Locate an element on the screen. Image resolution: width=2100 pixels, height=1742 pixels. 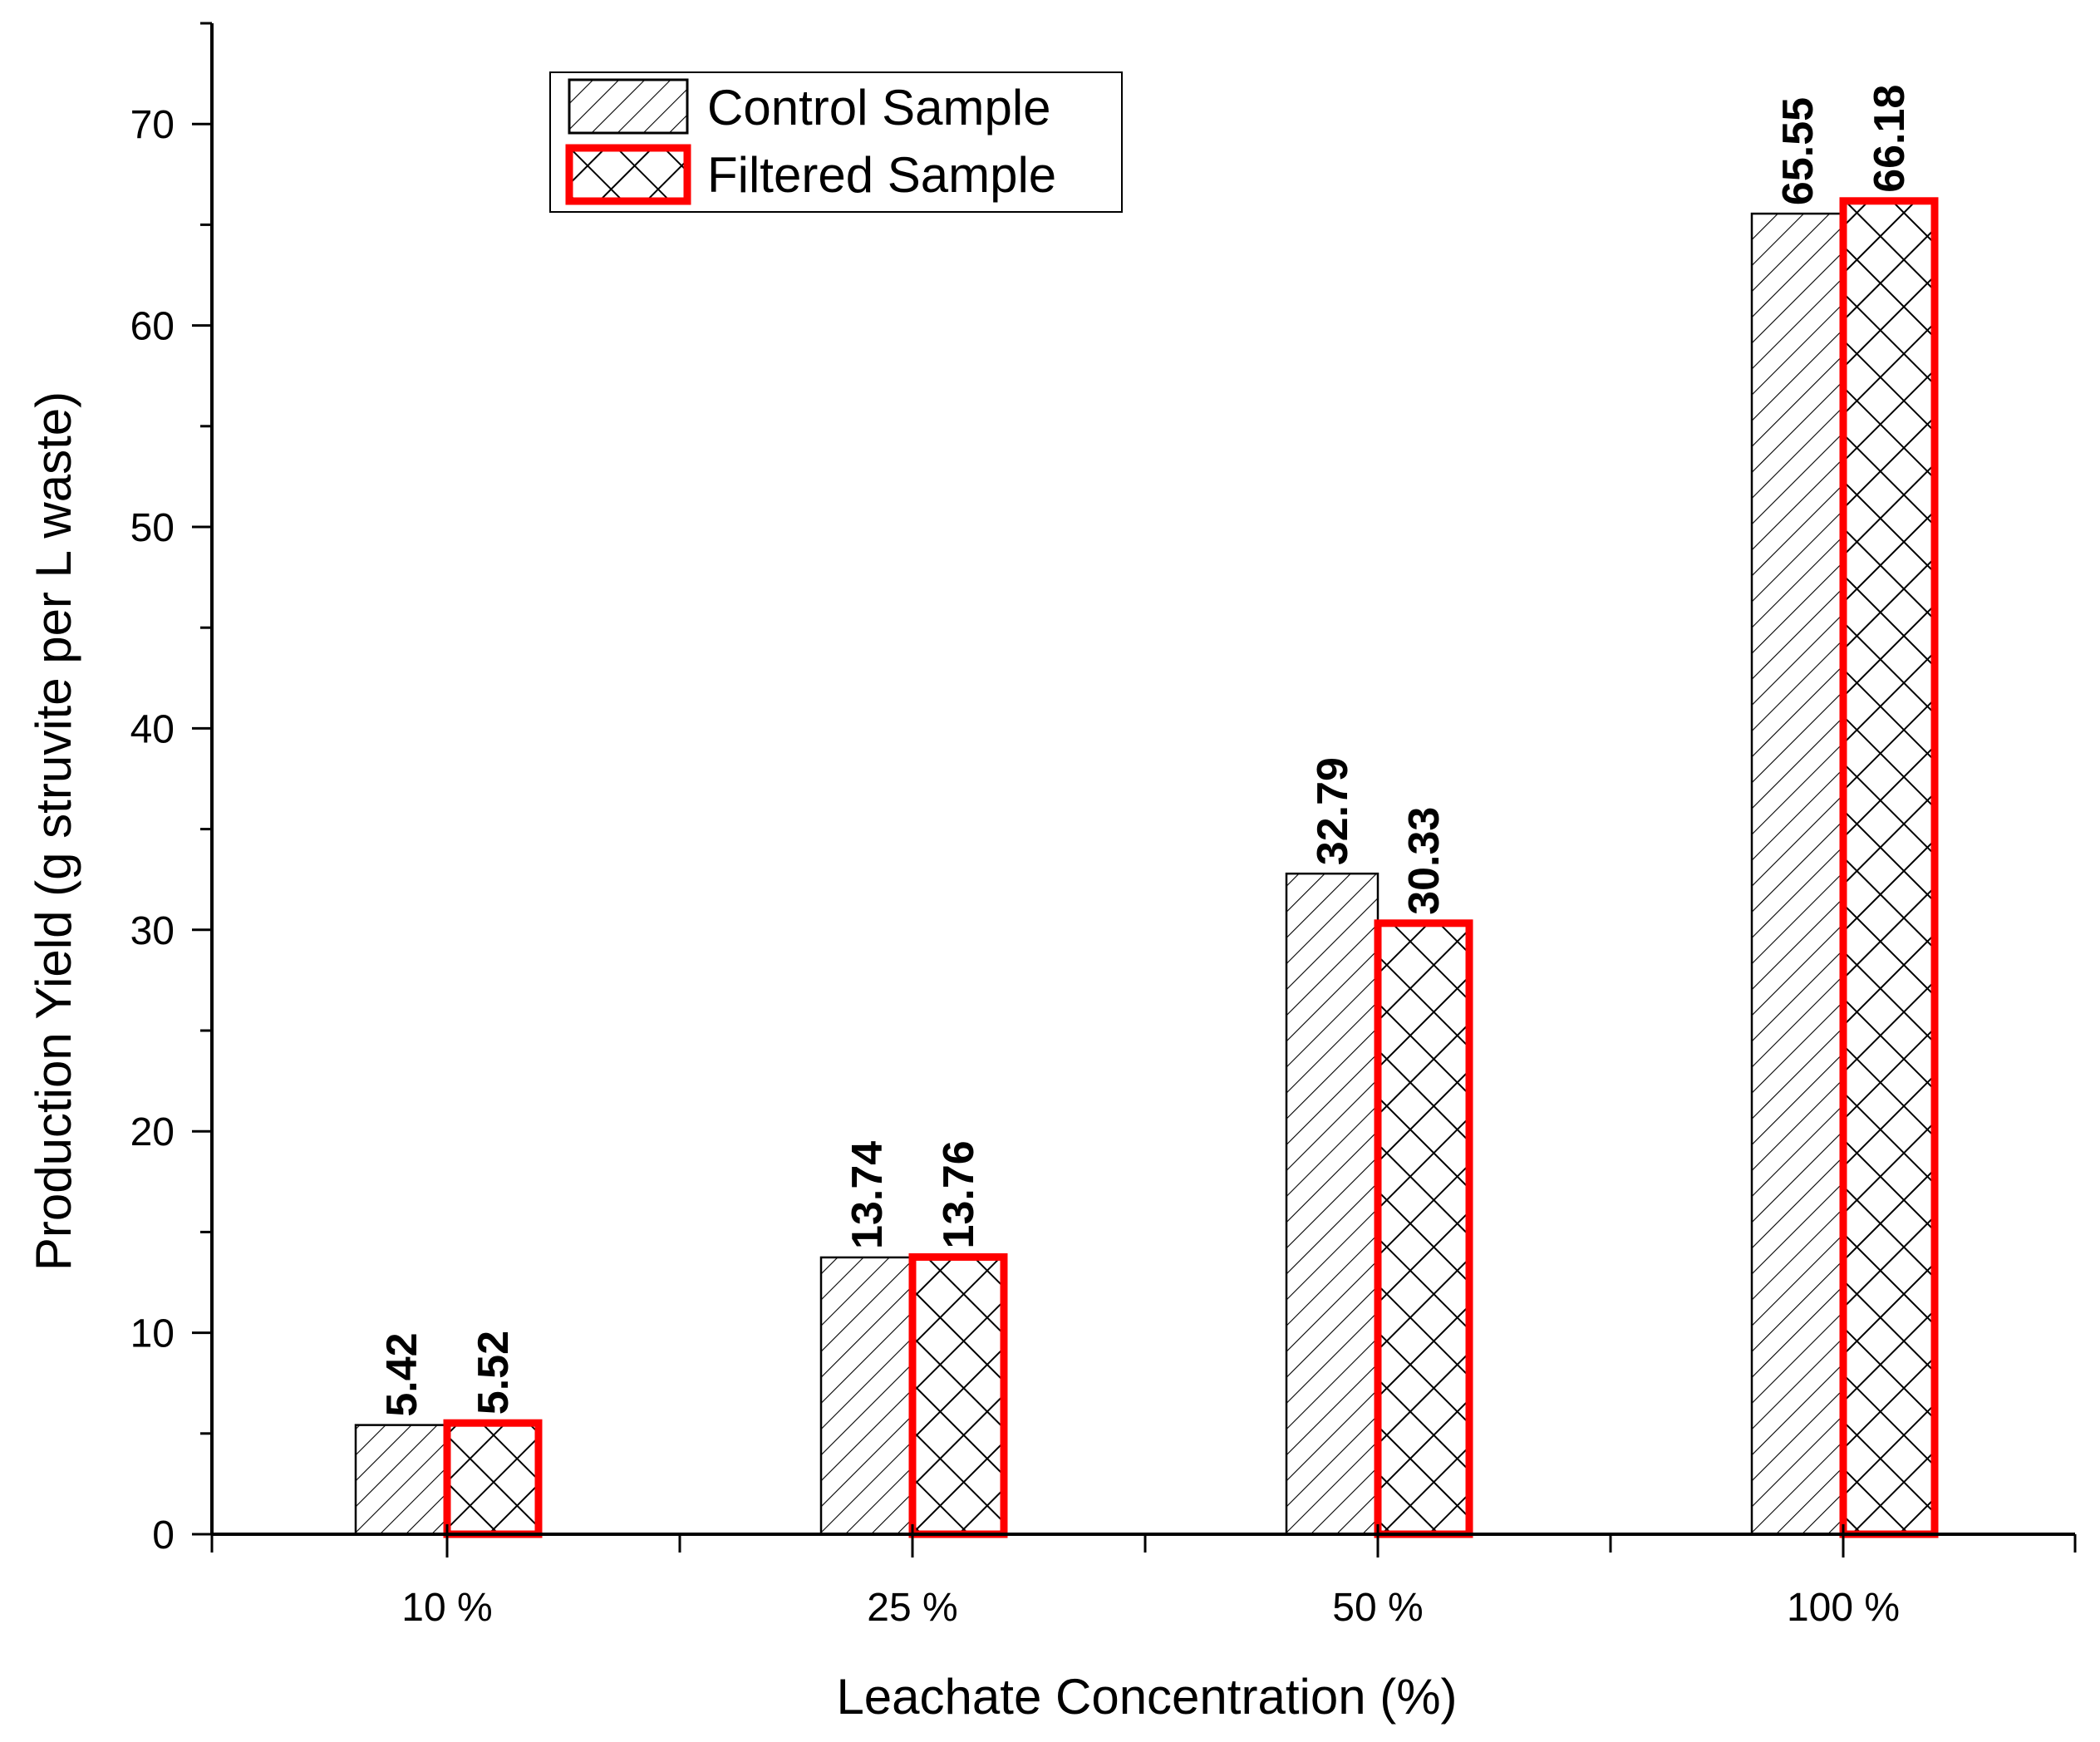
y-tick-label: 50 is located at coordinates (152, 528).